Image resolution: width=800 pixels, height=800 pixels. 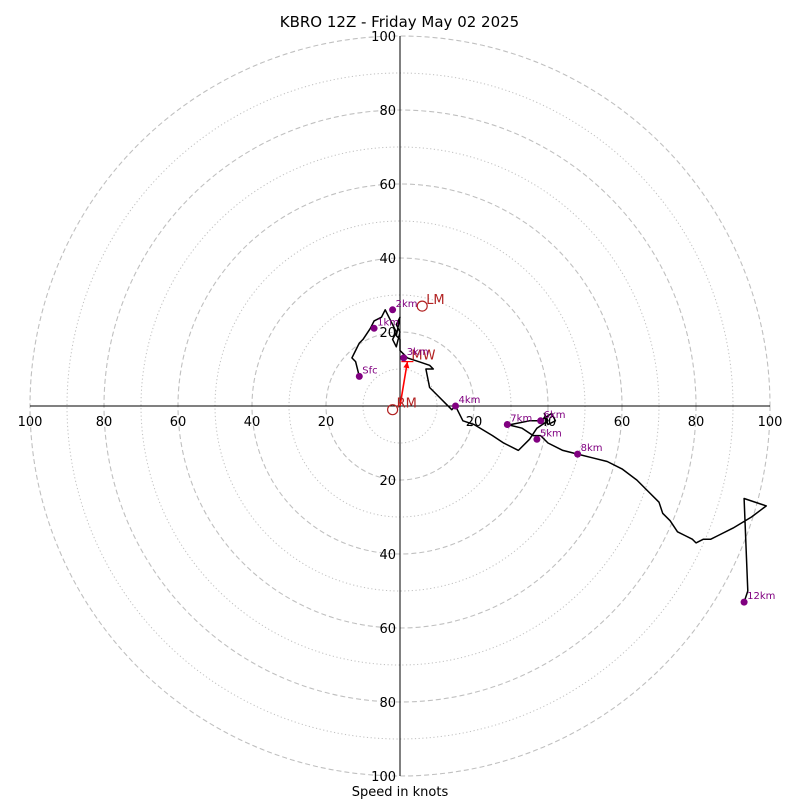 I want to click on storm-motion-label-mw: MW, so click(x=423, y=356).